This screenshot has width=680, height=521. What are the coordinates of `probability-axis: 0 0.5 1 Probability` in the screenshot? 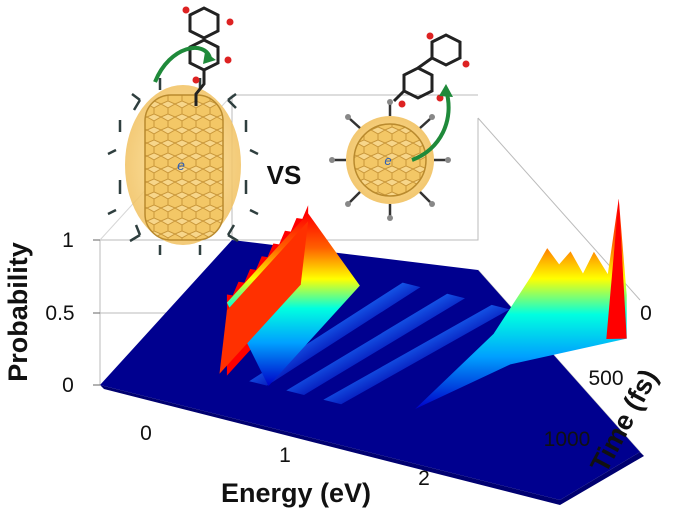 It's located at (51, 313).